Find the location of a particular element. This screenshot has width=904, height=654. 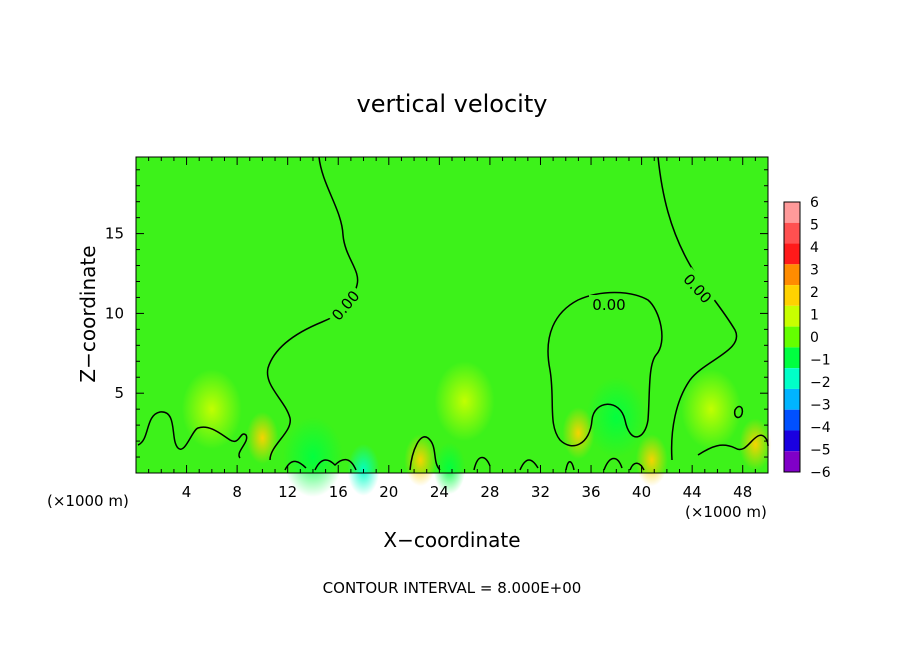

x-tick-label: 44 is located at coordinates (692, 492).